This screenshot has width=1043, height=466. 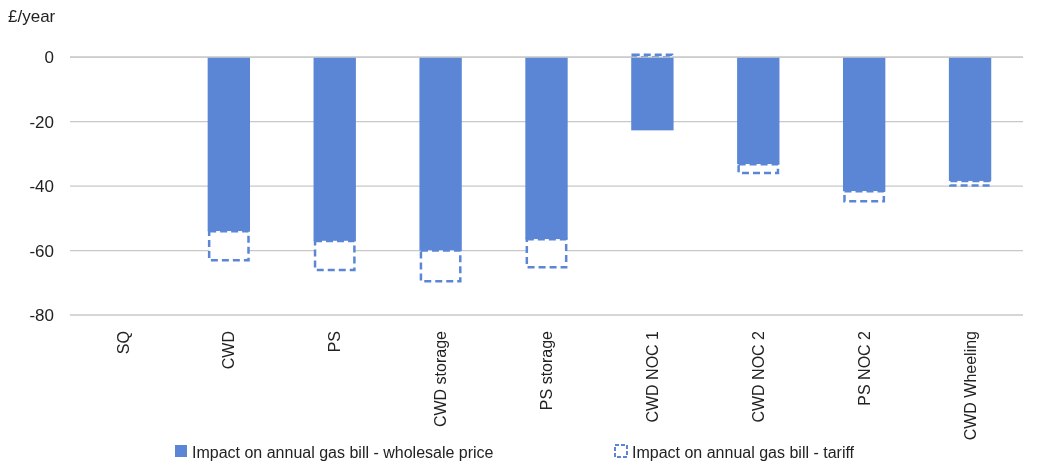 What do you see at coordinates (743, 452) in the screenshot?
I see `legend-label: Impact on annual gas bill - tariff` at bounding box center [743, 452].